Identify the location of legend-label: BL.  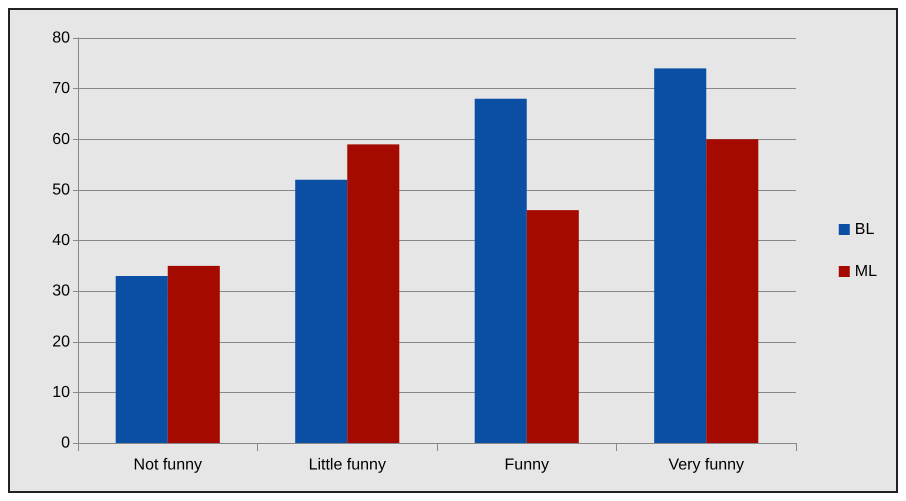
(864, 229).